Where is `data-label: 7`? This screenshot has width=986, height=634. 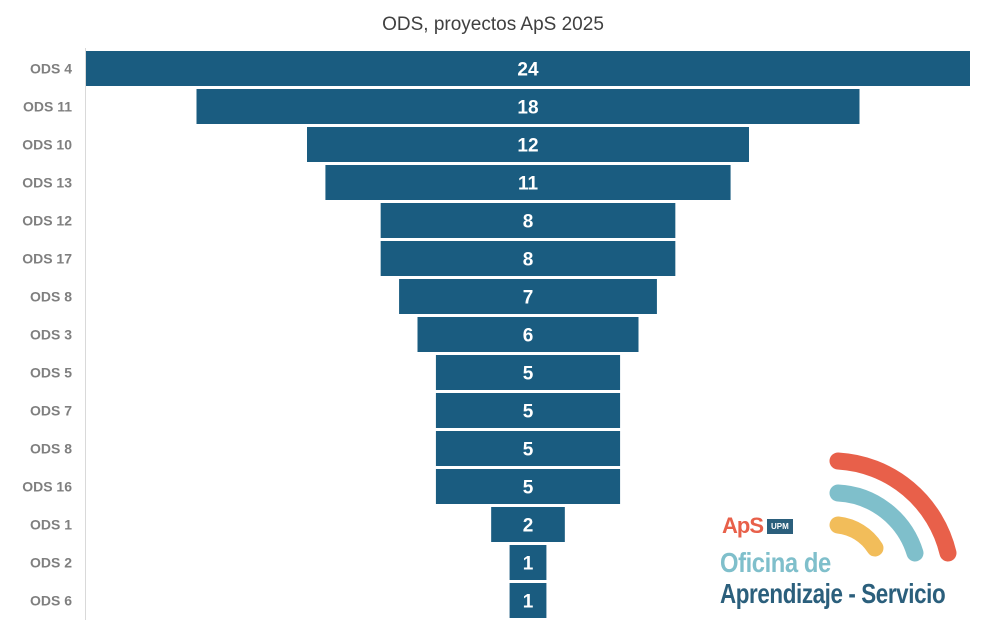
data-label: 7 is located at coordinates (528, 298).